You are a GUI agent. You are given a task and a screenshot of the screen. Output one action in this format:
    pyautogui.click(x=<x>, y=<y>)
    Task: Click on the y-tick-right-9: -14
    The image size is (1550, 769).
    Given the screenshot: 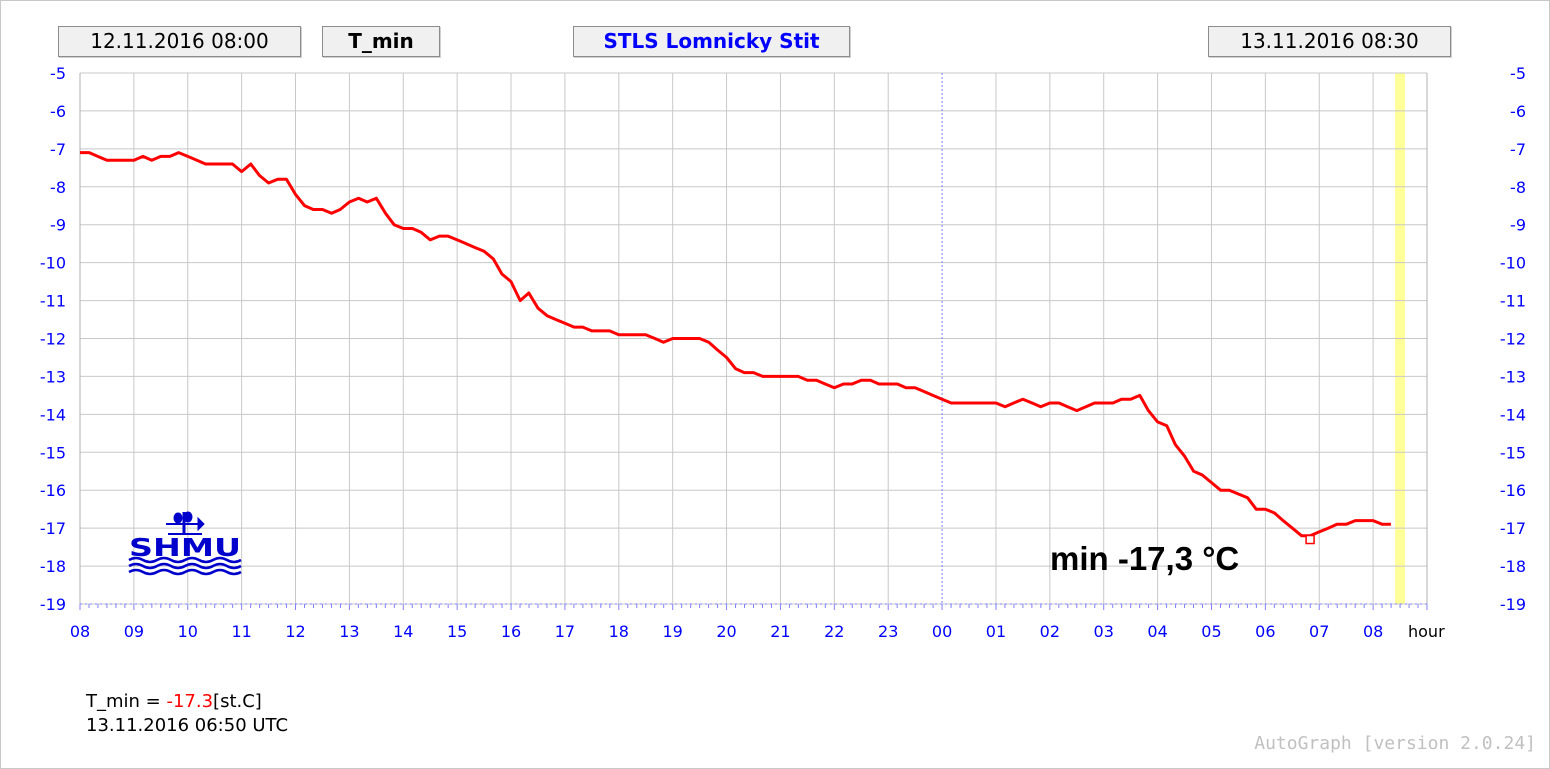 What is the action you would take?
    pyautogui.click(x=1513, y=414)
    